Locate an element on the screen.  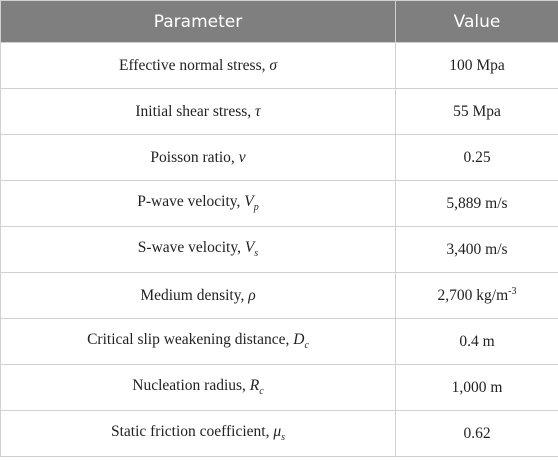
parameter-label: Medium density, is located at coordinates (194, 295).